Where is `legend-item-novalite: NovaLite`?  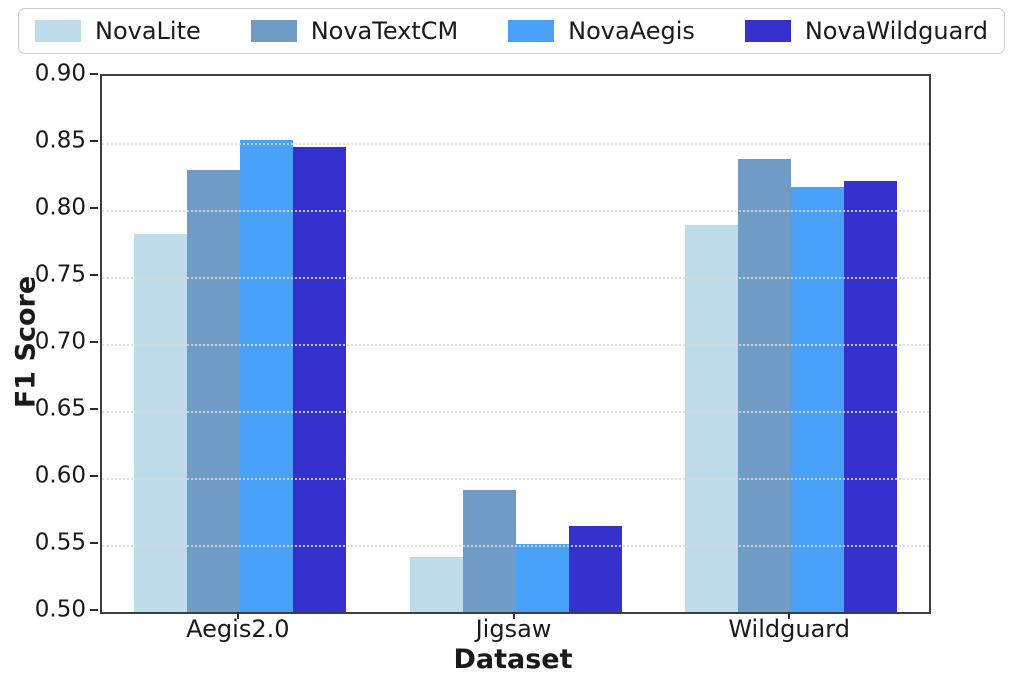 legend-item-novalite: NovaLite is located at coordinates (118, 31).